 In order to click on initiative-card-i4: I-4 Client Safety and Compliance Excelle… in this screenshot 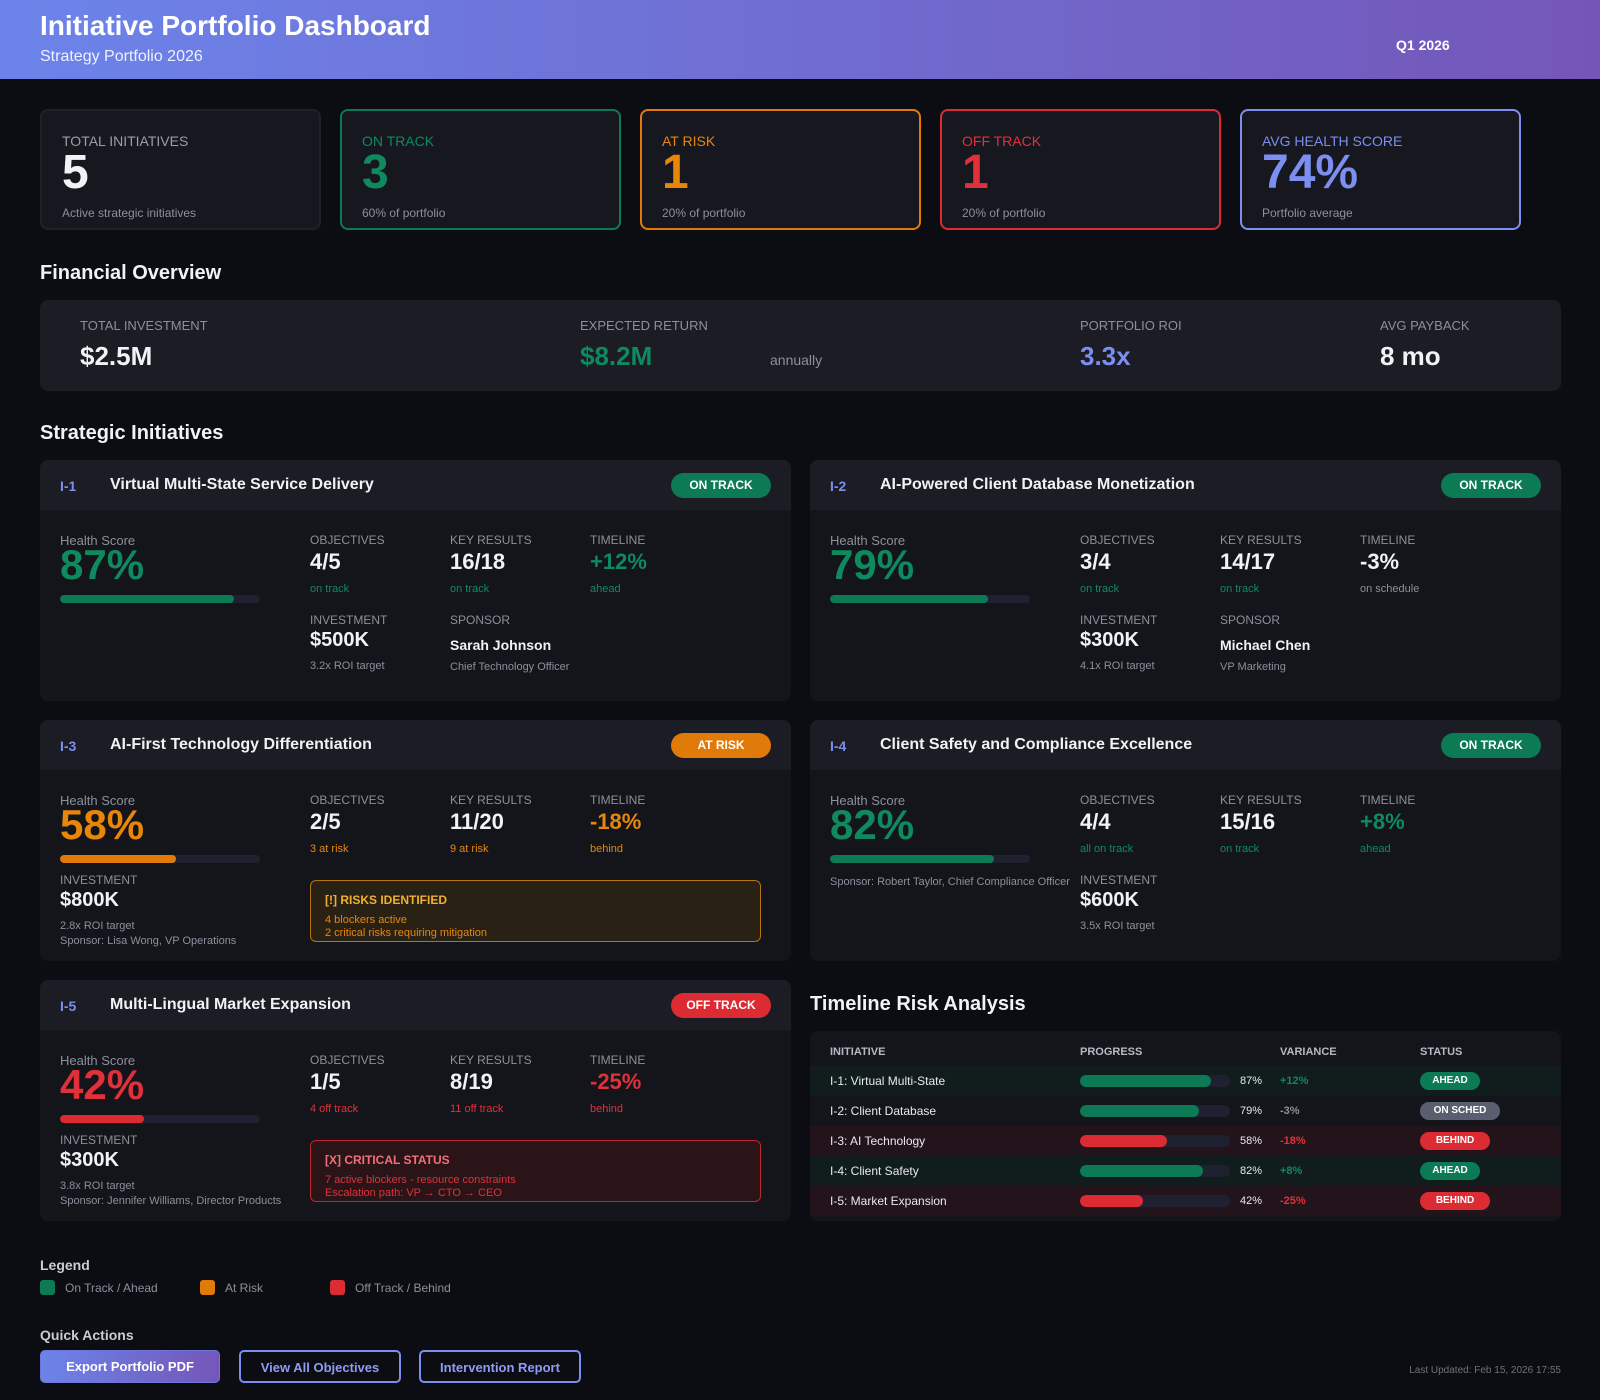, I will do `click(1185, 840)`.